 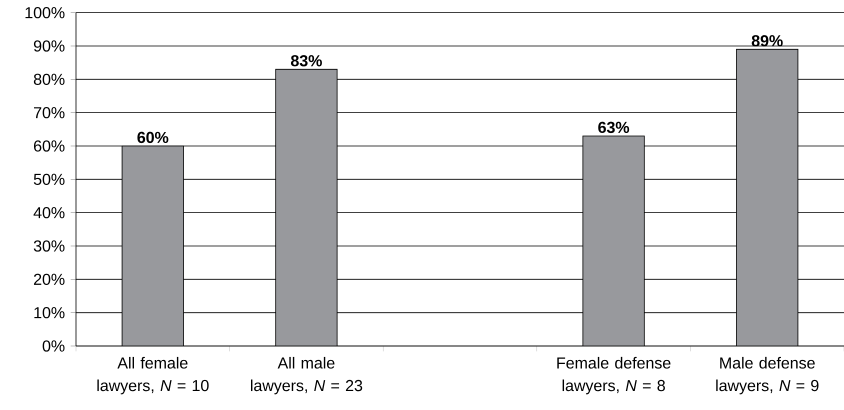 I want to click on data-label: 63%, so click(x=614, y=128).